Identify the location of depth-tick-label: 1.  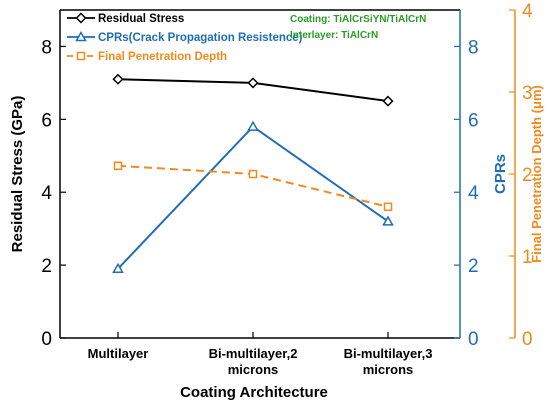
(527, 257).